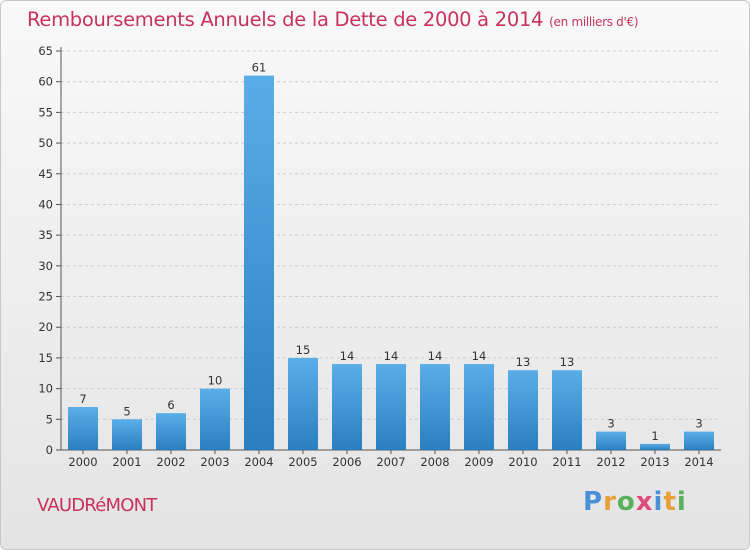 This screenshot has width=750, height=550. I want to click on y-tick-label: 35, so click(45, 235).